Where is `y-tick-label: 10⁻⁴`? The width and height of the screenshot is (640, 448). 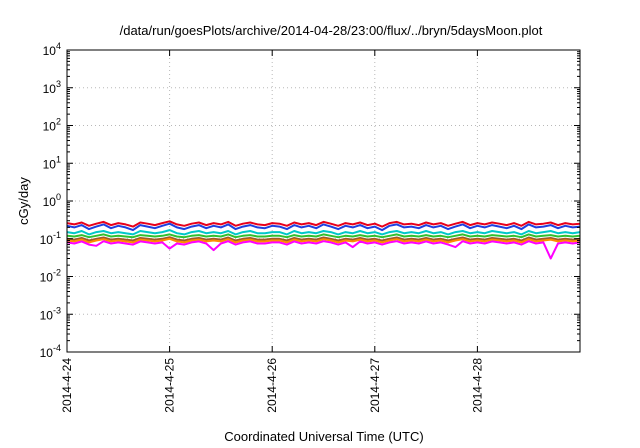 y-tick-label: 10⁻⁴ is located at coordinates (50, 351).